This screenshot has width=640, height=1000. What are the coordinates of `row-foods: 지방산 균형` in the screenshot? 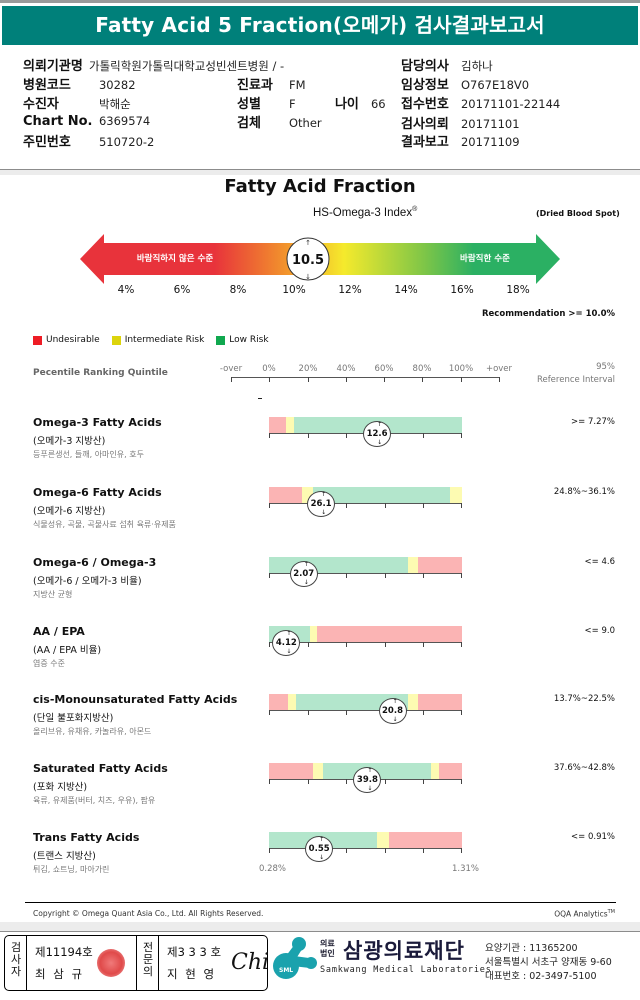 It's located at (53, 594).